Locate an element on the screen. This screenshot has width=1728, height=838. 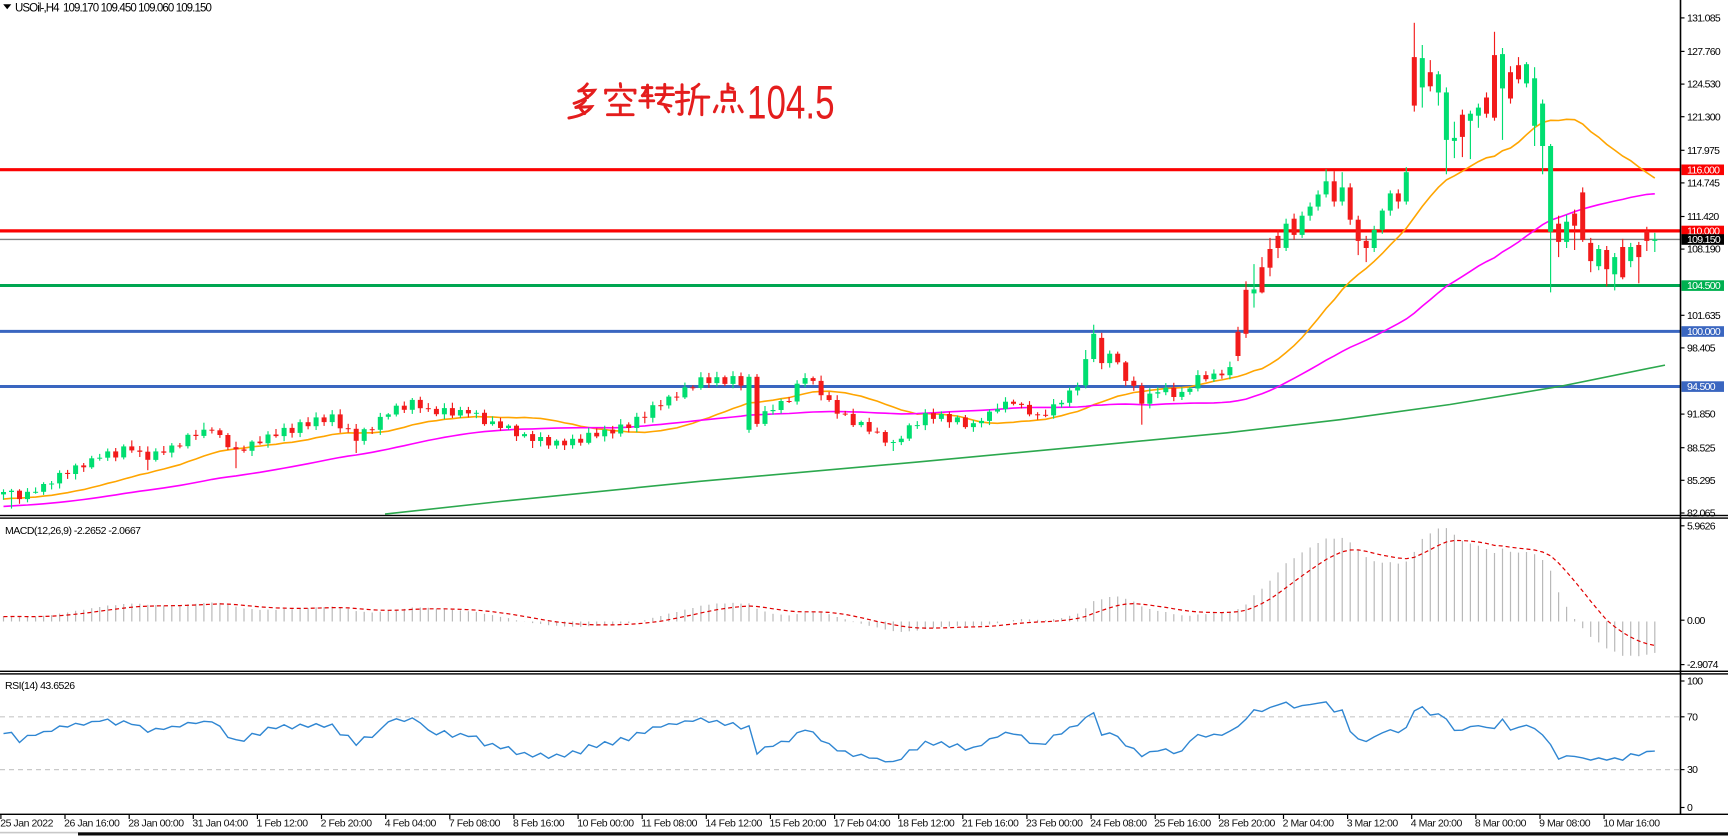
svg-text: 5.9626 is located at coordinates (1701, 526).